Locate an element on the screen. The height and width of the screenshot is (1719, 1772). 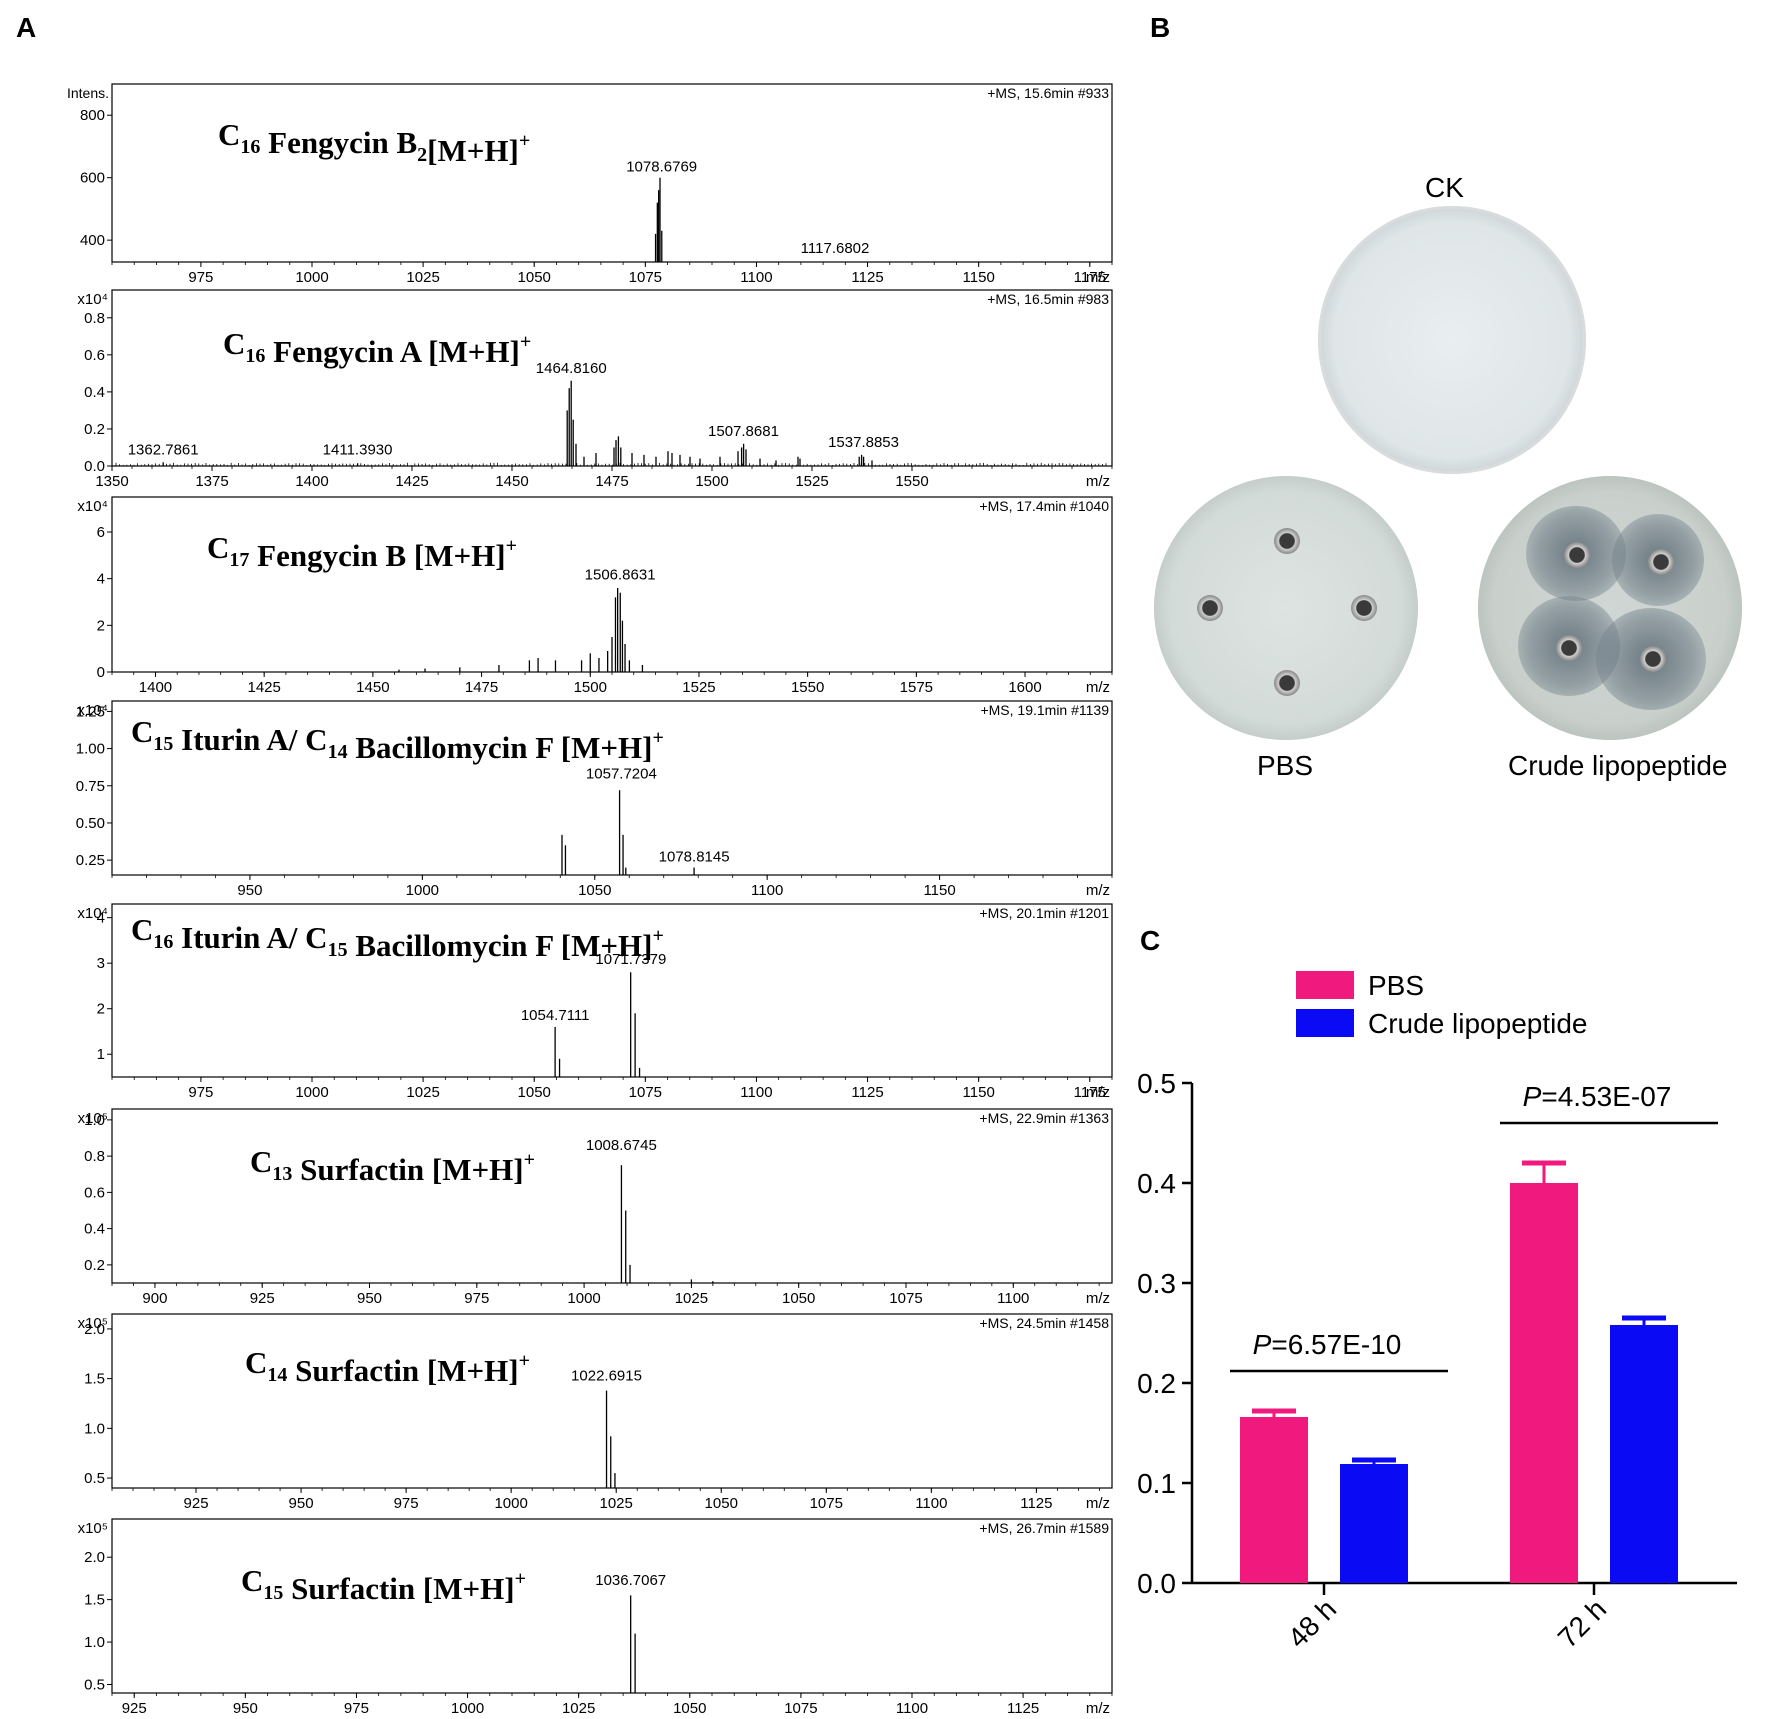
y-tick-label: 0.5 is located at coordinates (94, 1478).